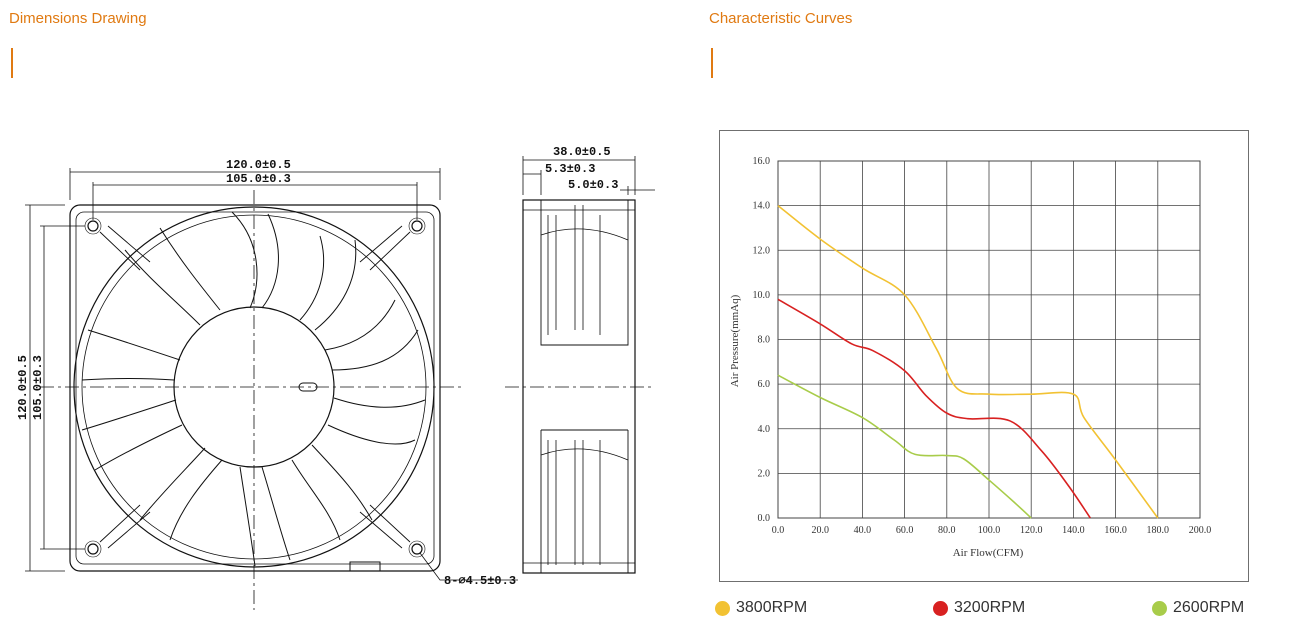  I want to click on x-tick-label: 80.0, so click(947, 530).